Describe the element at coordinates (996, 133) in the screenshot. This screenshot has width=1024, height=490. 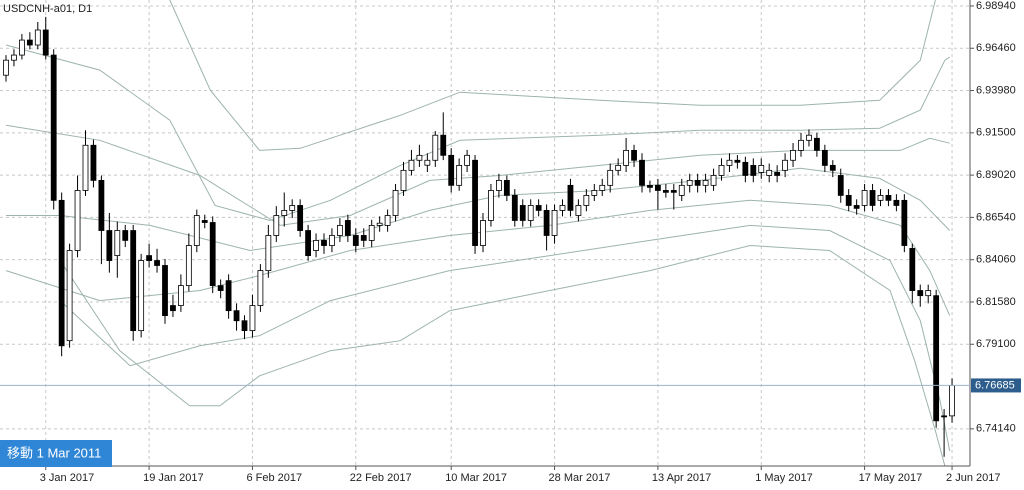
I see `y-tick-label: 6.91500` at that location.